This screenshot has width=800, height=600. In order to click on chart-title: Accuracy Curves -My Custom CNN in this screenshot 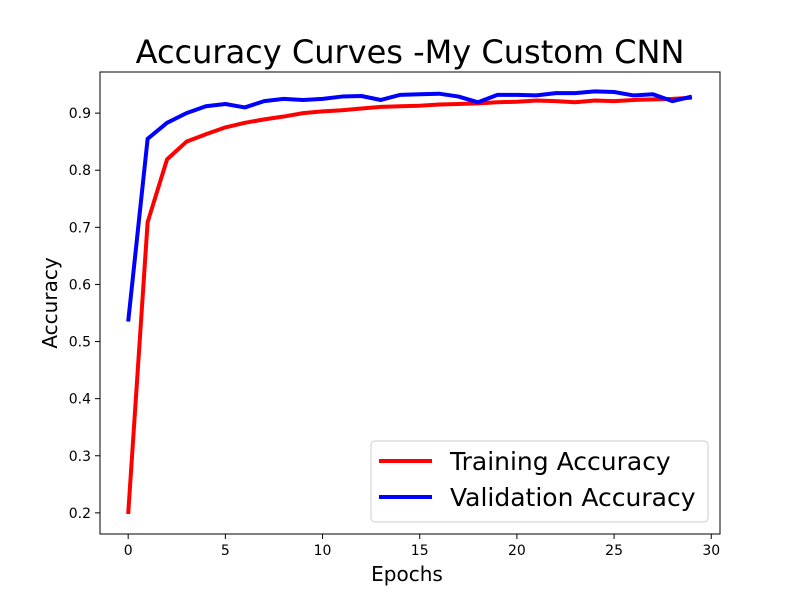, I will do `click(410, 52)`.